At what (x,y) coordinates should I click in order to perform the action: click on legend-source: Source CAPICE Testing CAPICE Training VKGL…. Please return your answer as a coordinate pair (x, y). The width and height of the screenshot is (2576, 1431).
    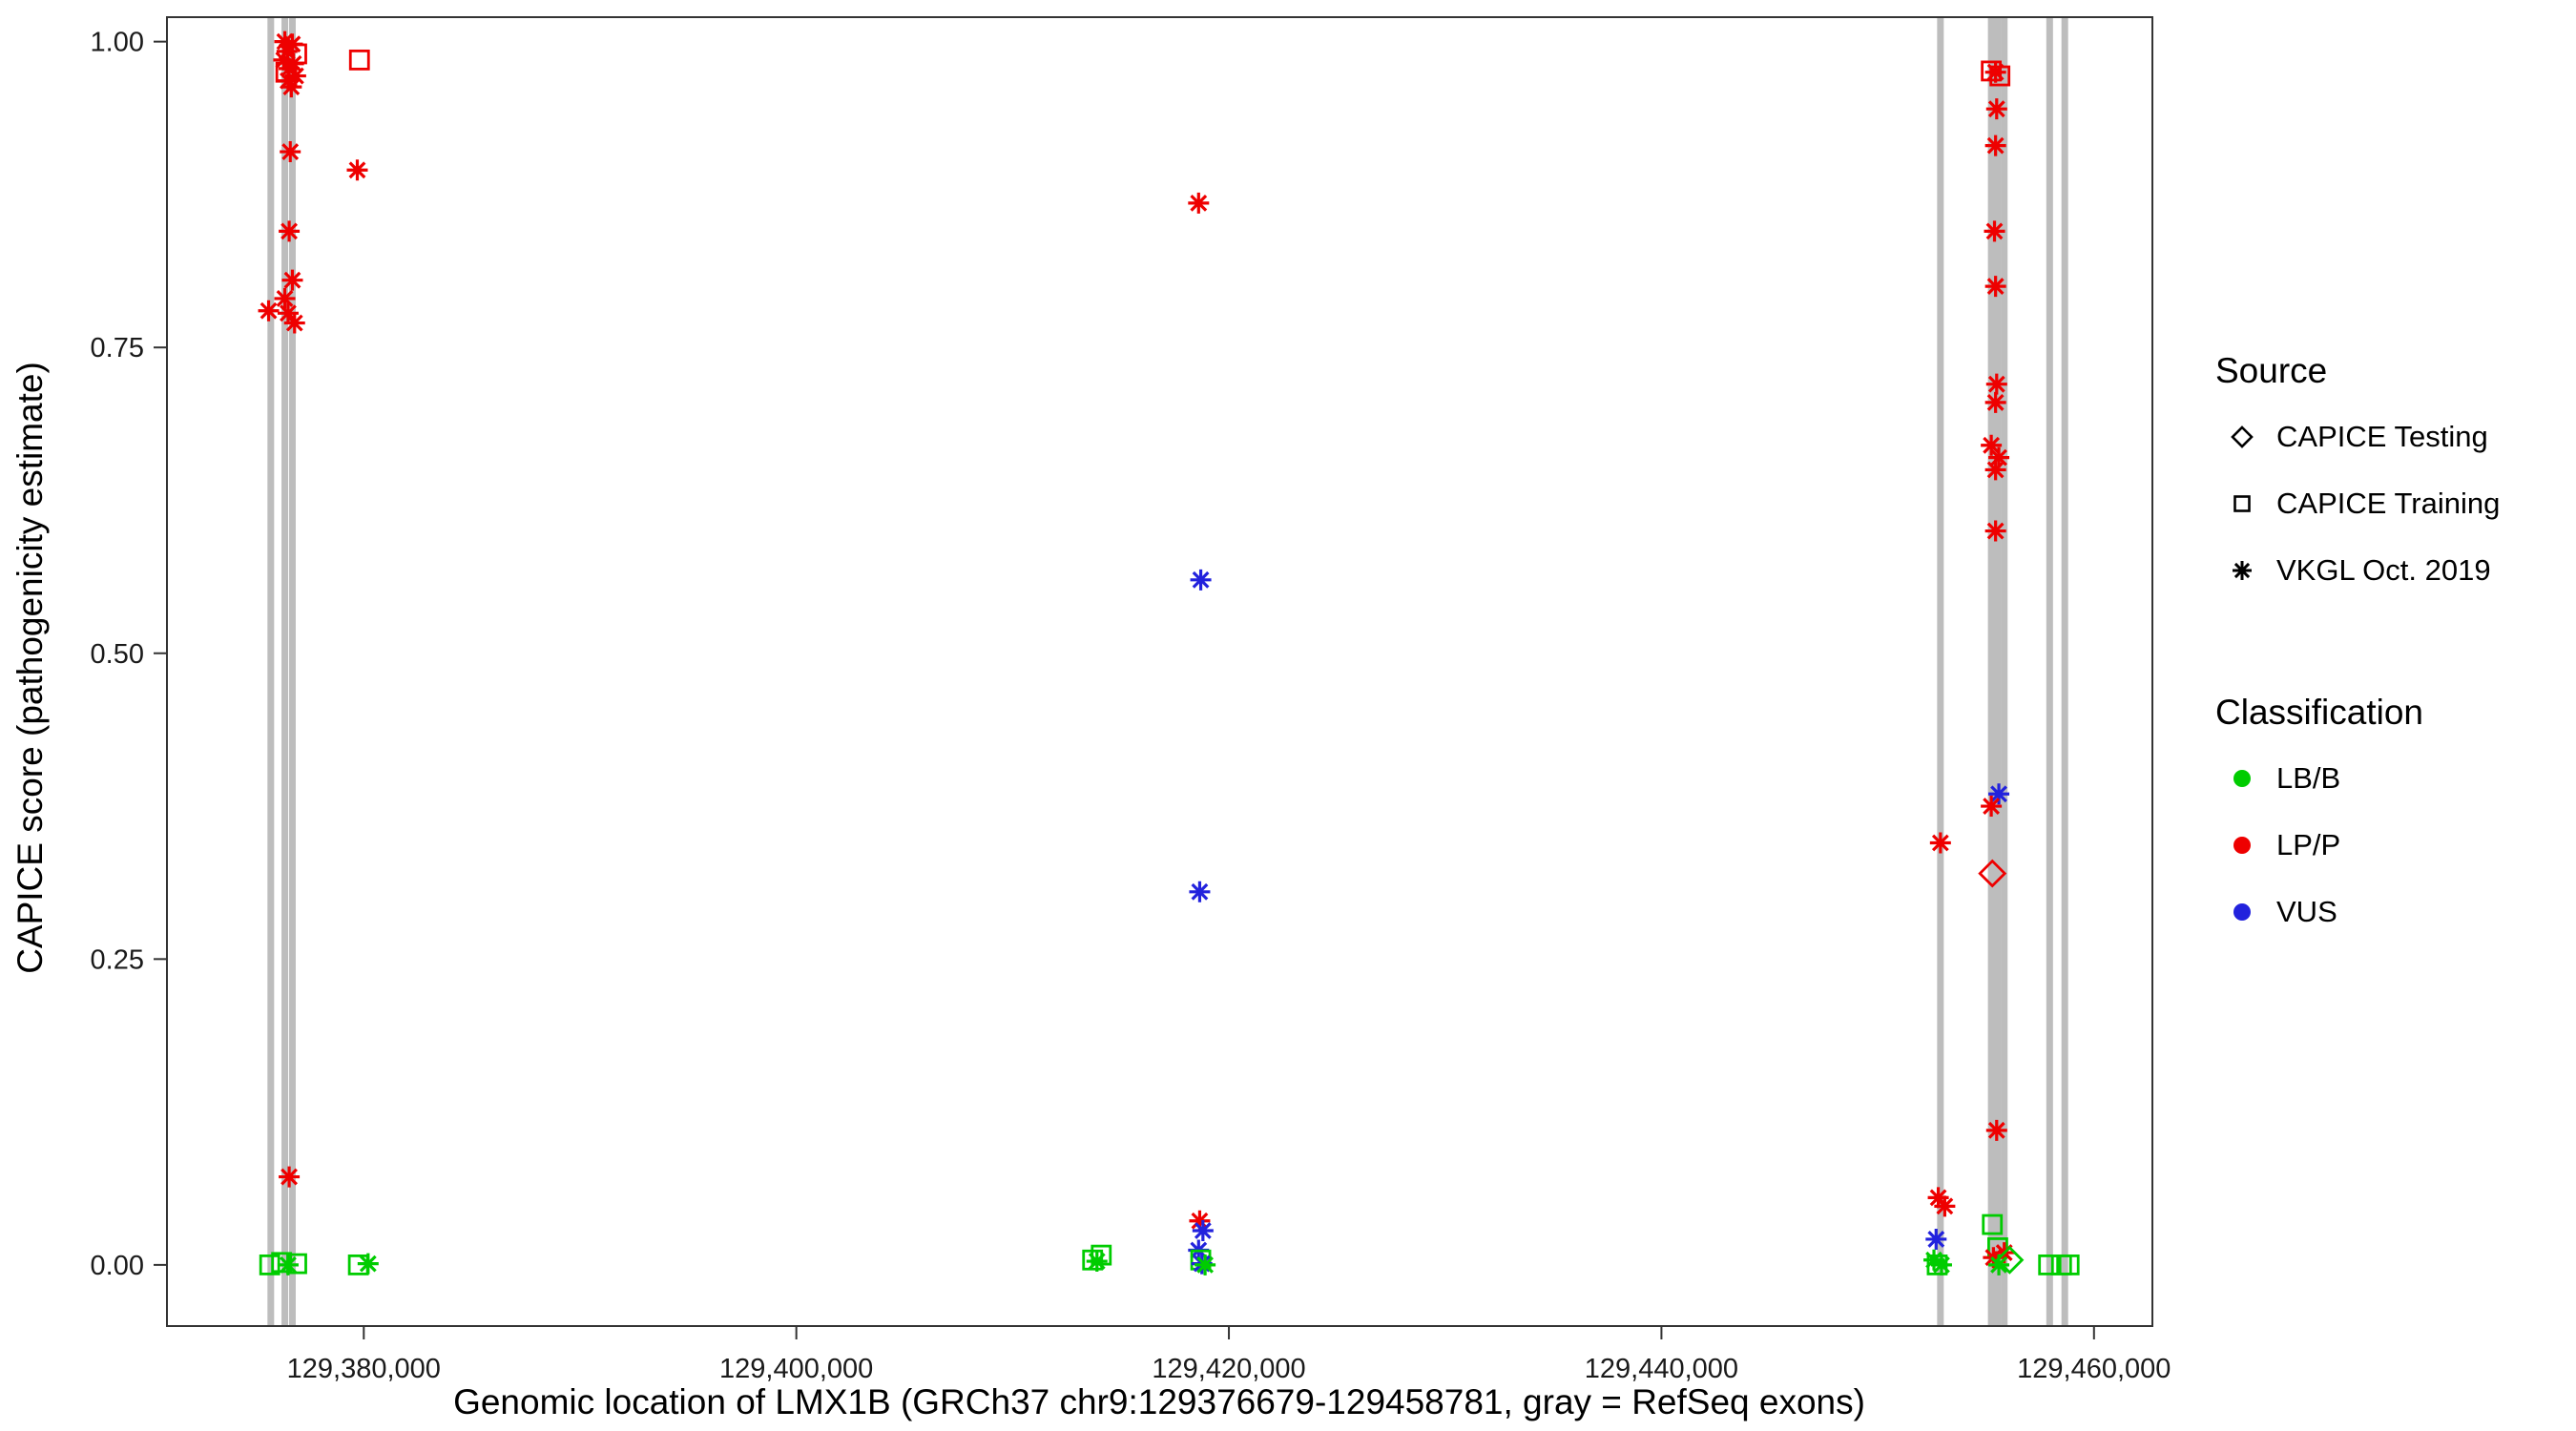
    Looking at the image, I should click on (2357, 469).